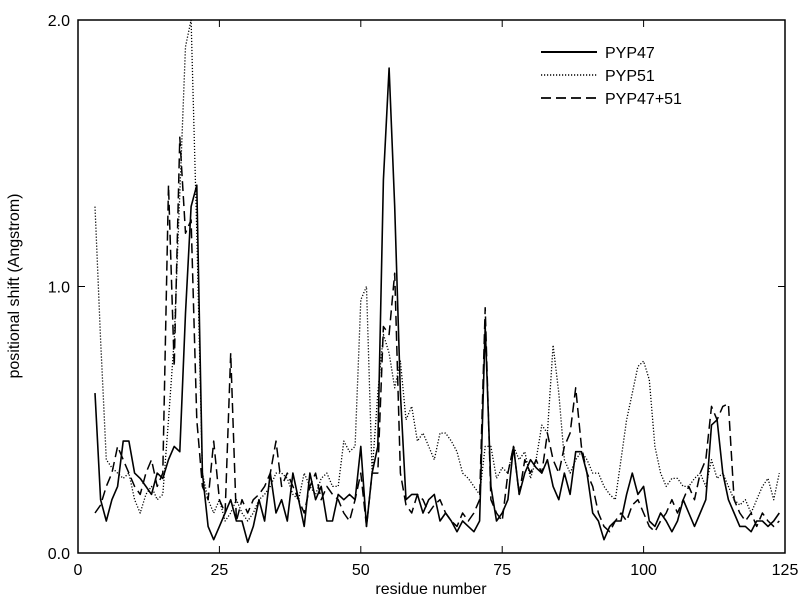 The image size is (798, 602). I want to click on legend-label: PYP47+51, so click(643, 99).